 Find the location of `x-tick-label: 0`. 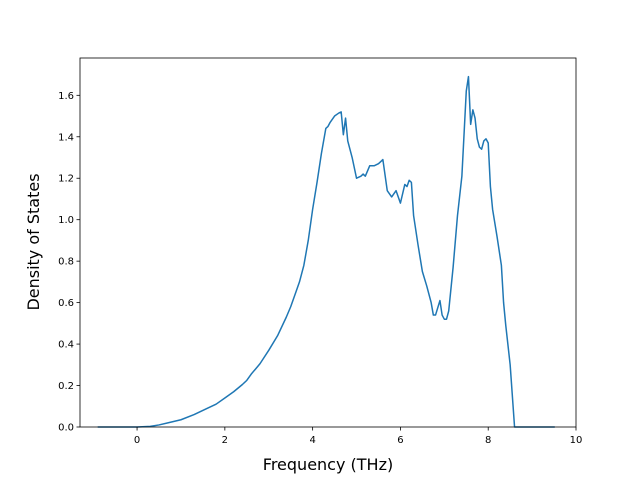

x-tick-label: 0 is located at coordinates (137, 440).